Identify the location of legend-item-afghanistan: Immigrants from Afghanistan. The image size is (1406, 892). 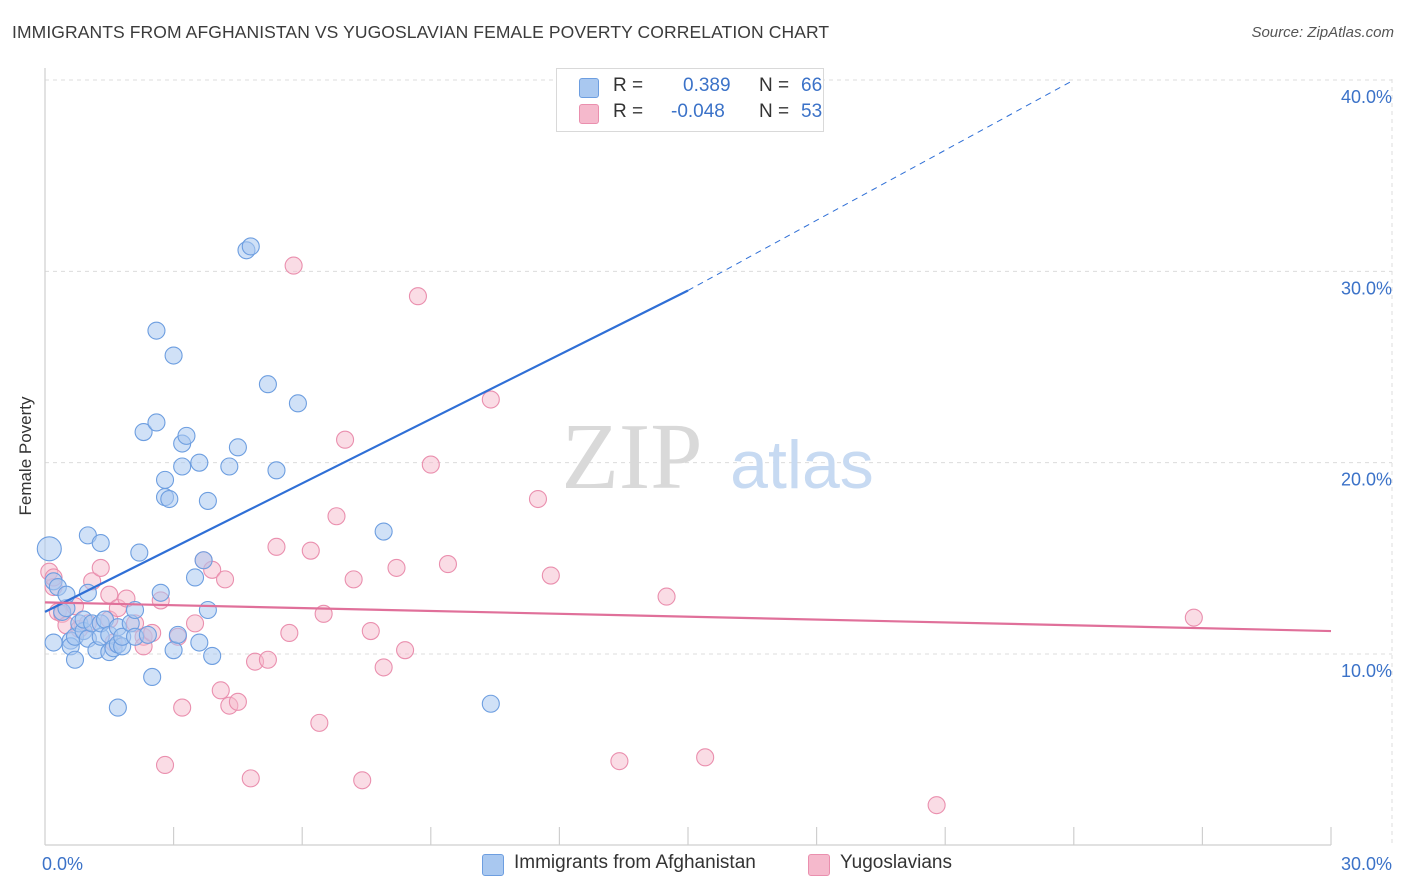
(632, 865).